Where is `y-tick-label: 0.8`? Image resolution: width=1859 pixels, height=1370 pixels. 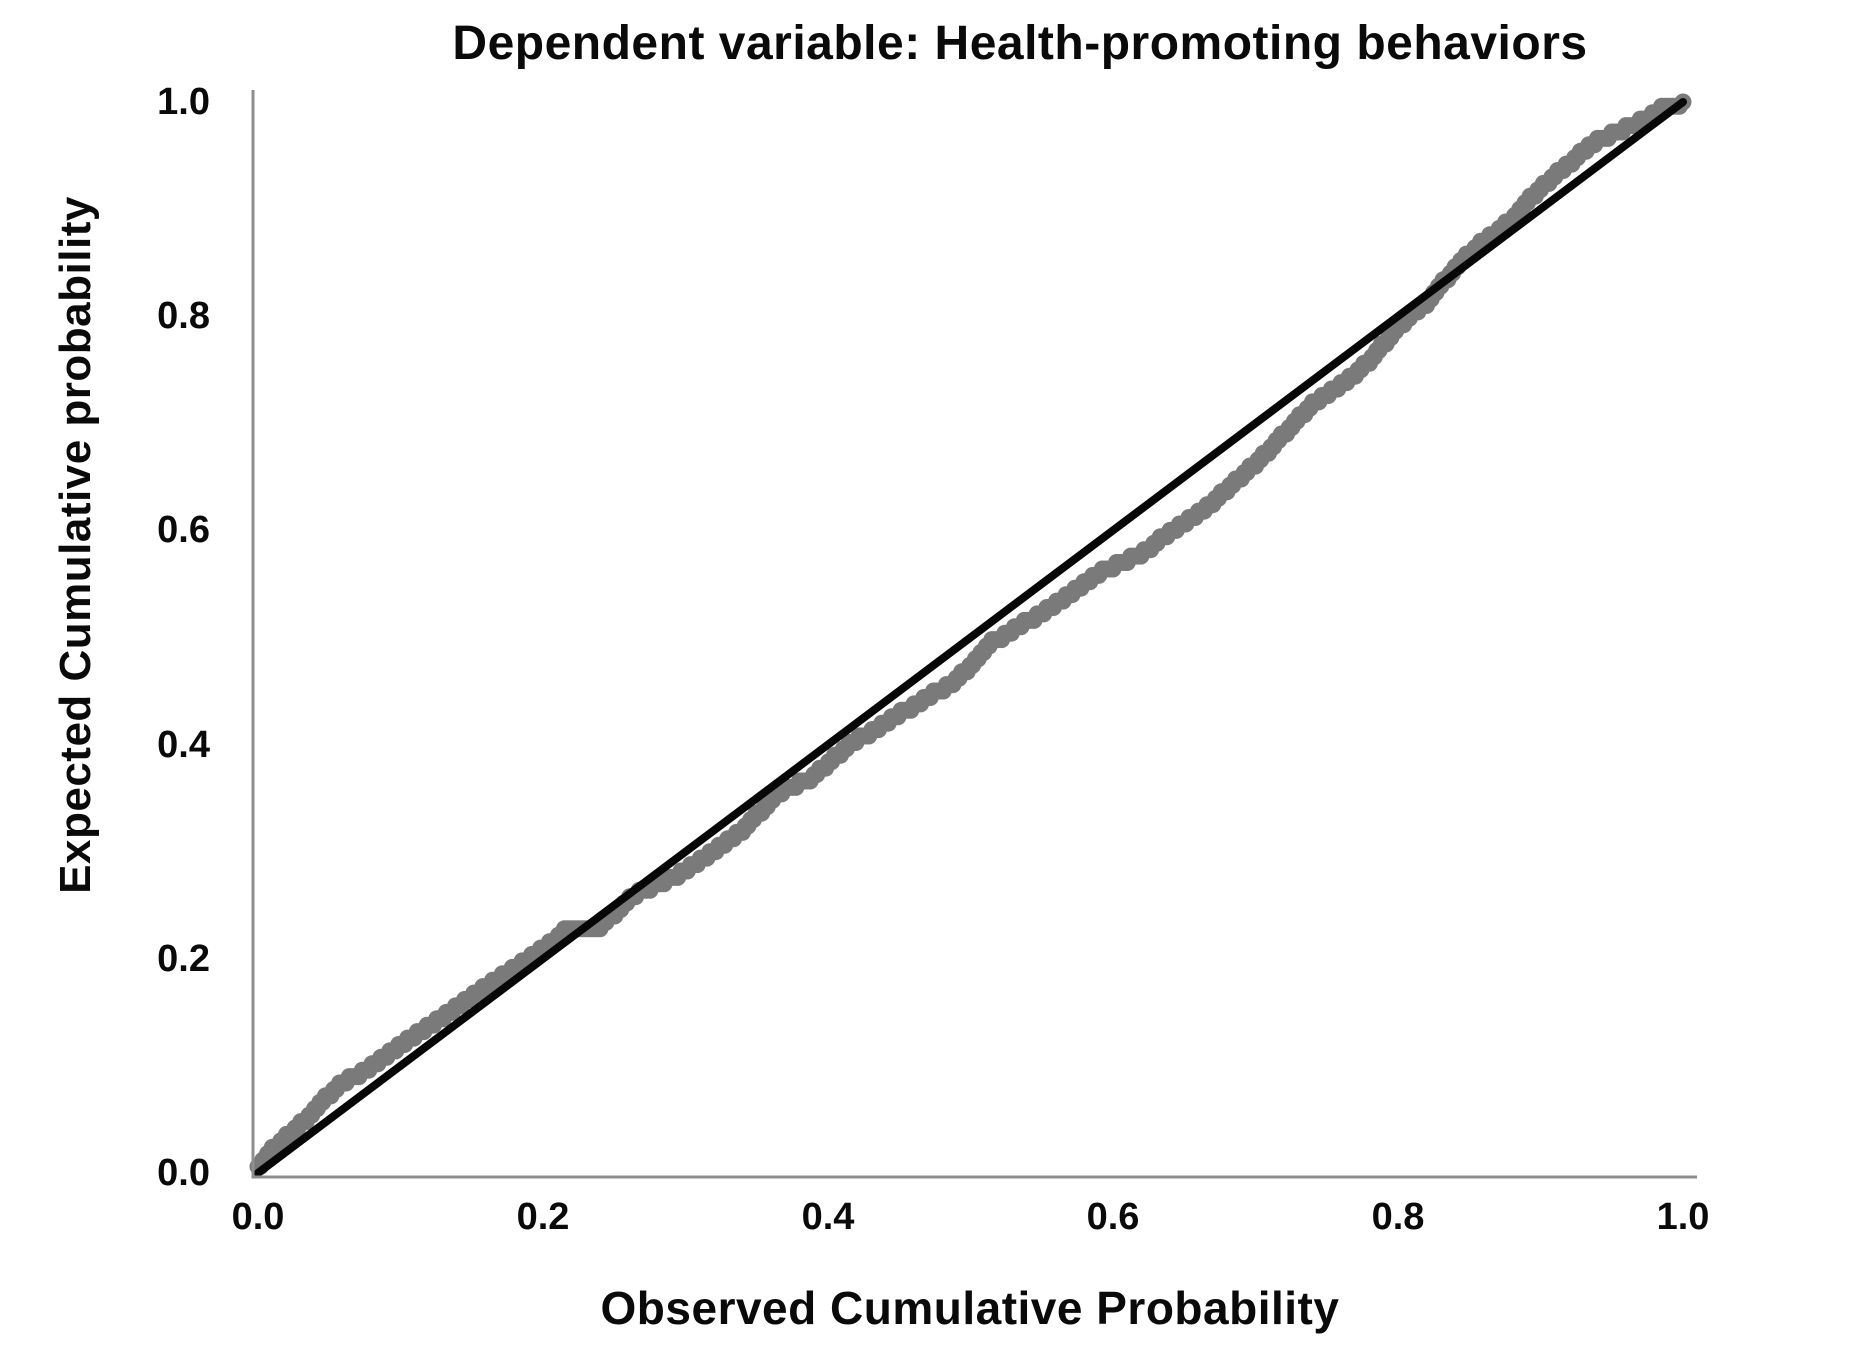 y-tick-label: 0.8 is located at coordinates (183, 316).